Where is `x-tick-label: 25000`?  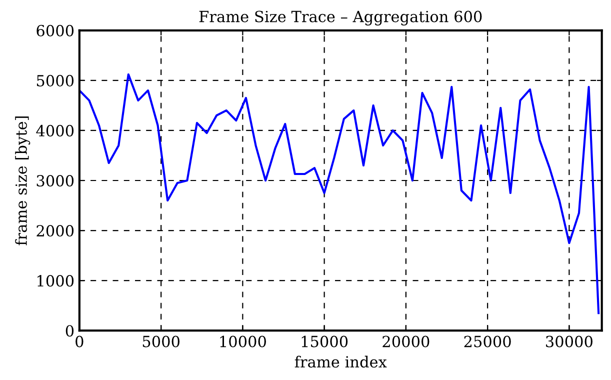
x-tick-label: 25000 is located at coordinates (487, 342).